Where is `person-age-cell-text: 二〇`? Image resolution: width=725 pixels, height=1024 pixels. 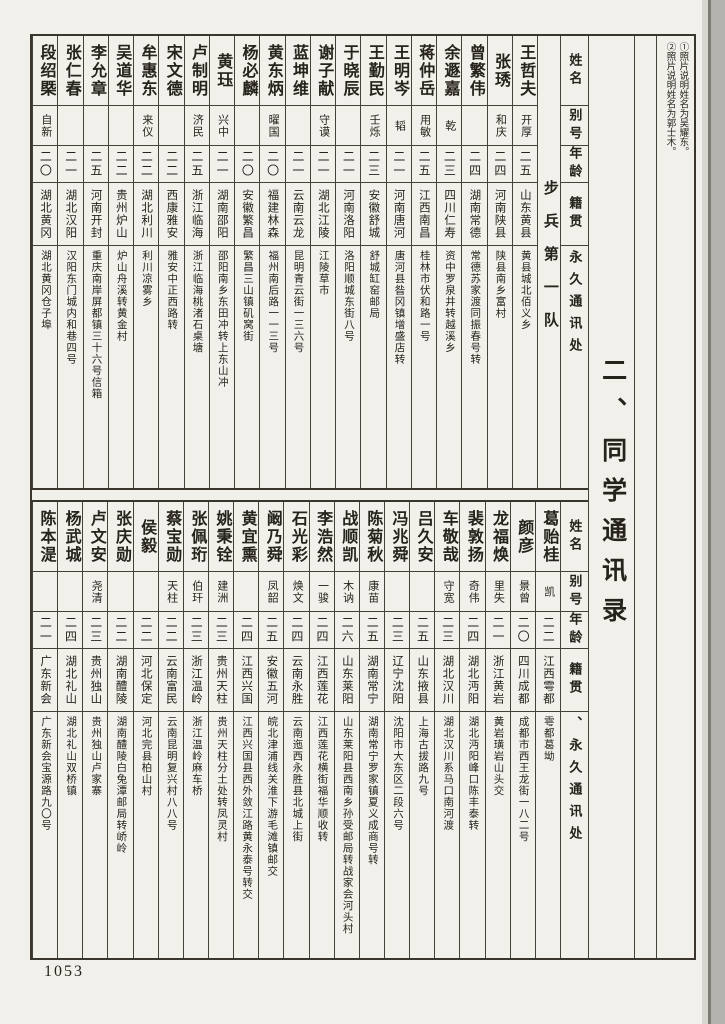
person-age-cell-text: 二〇 is located at coordinates (523, 630).